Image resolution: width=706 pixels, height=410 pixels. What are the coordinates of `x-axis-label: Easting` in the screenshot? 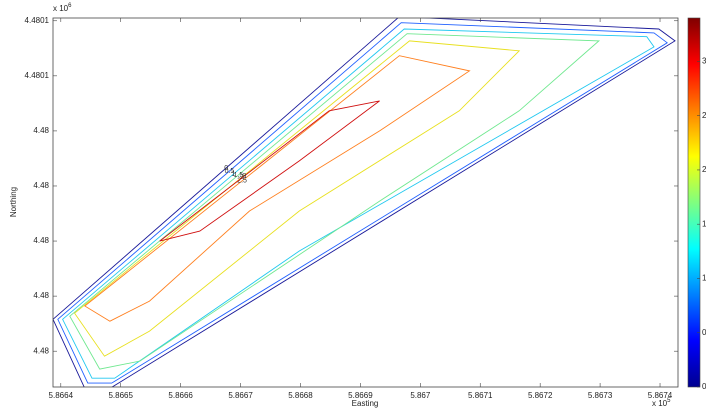 It's located at (365, 403).